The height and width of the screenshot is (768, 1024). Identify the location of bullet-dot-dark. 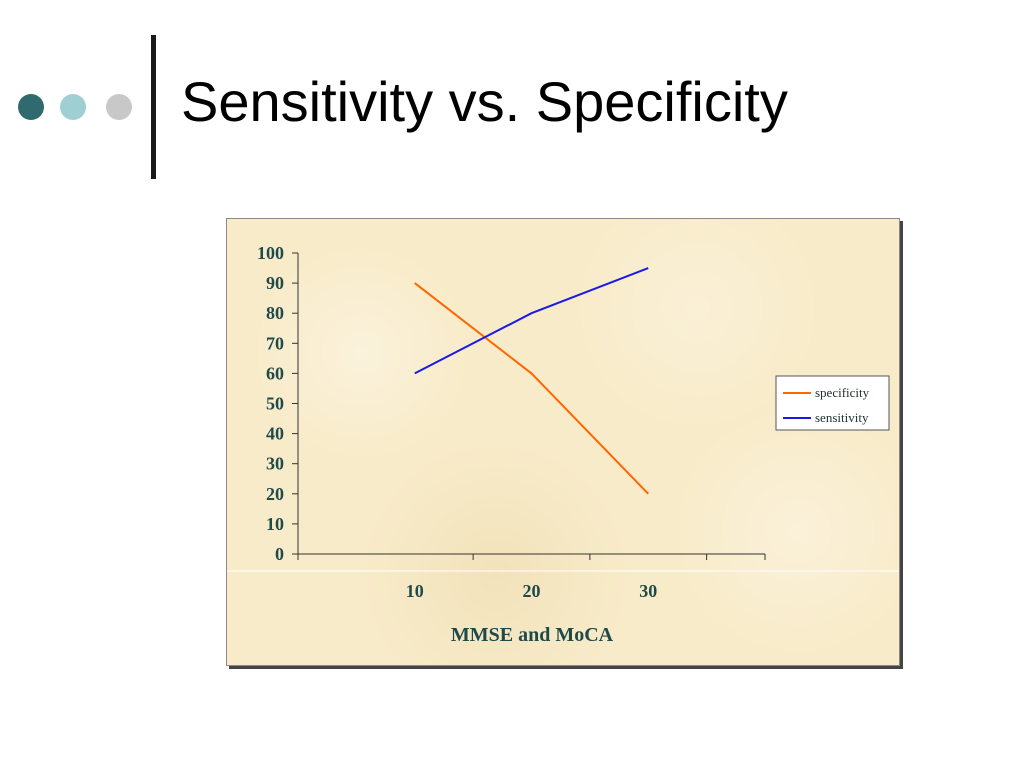
(31, 107).